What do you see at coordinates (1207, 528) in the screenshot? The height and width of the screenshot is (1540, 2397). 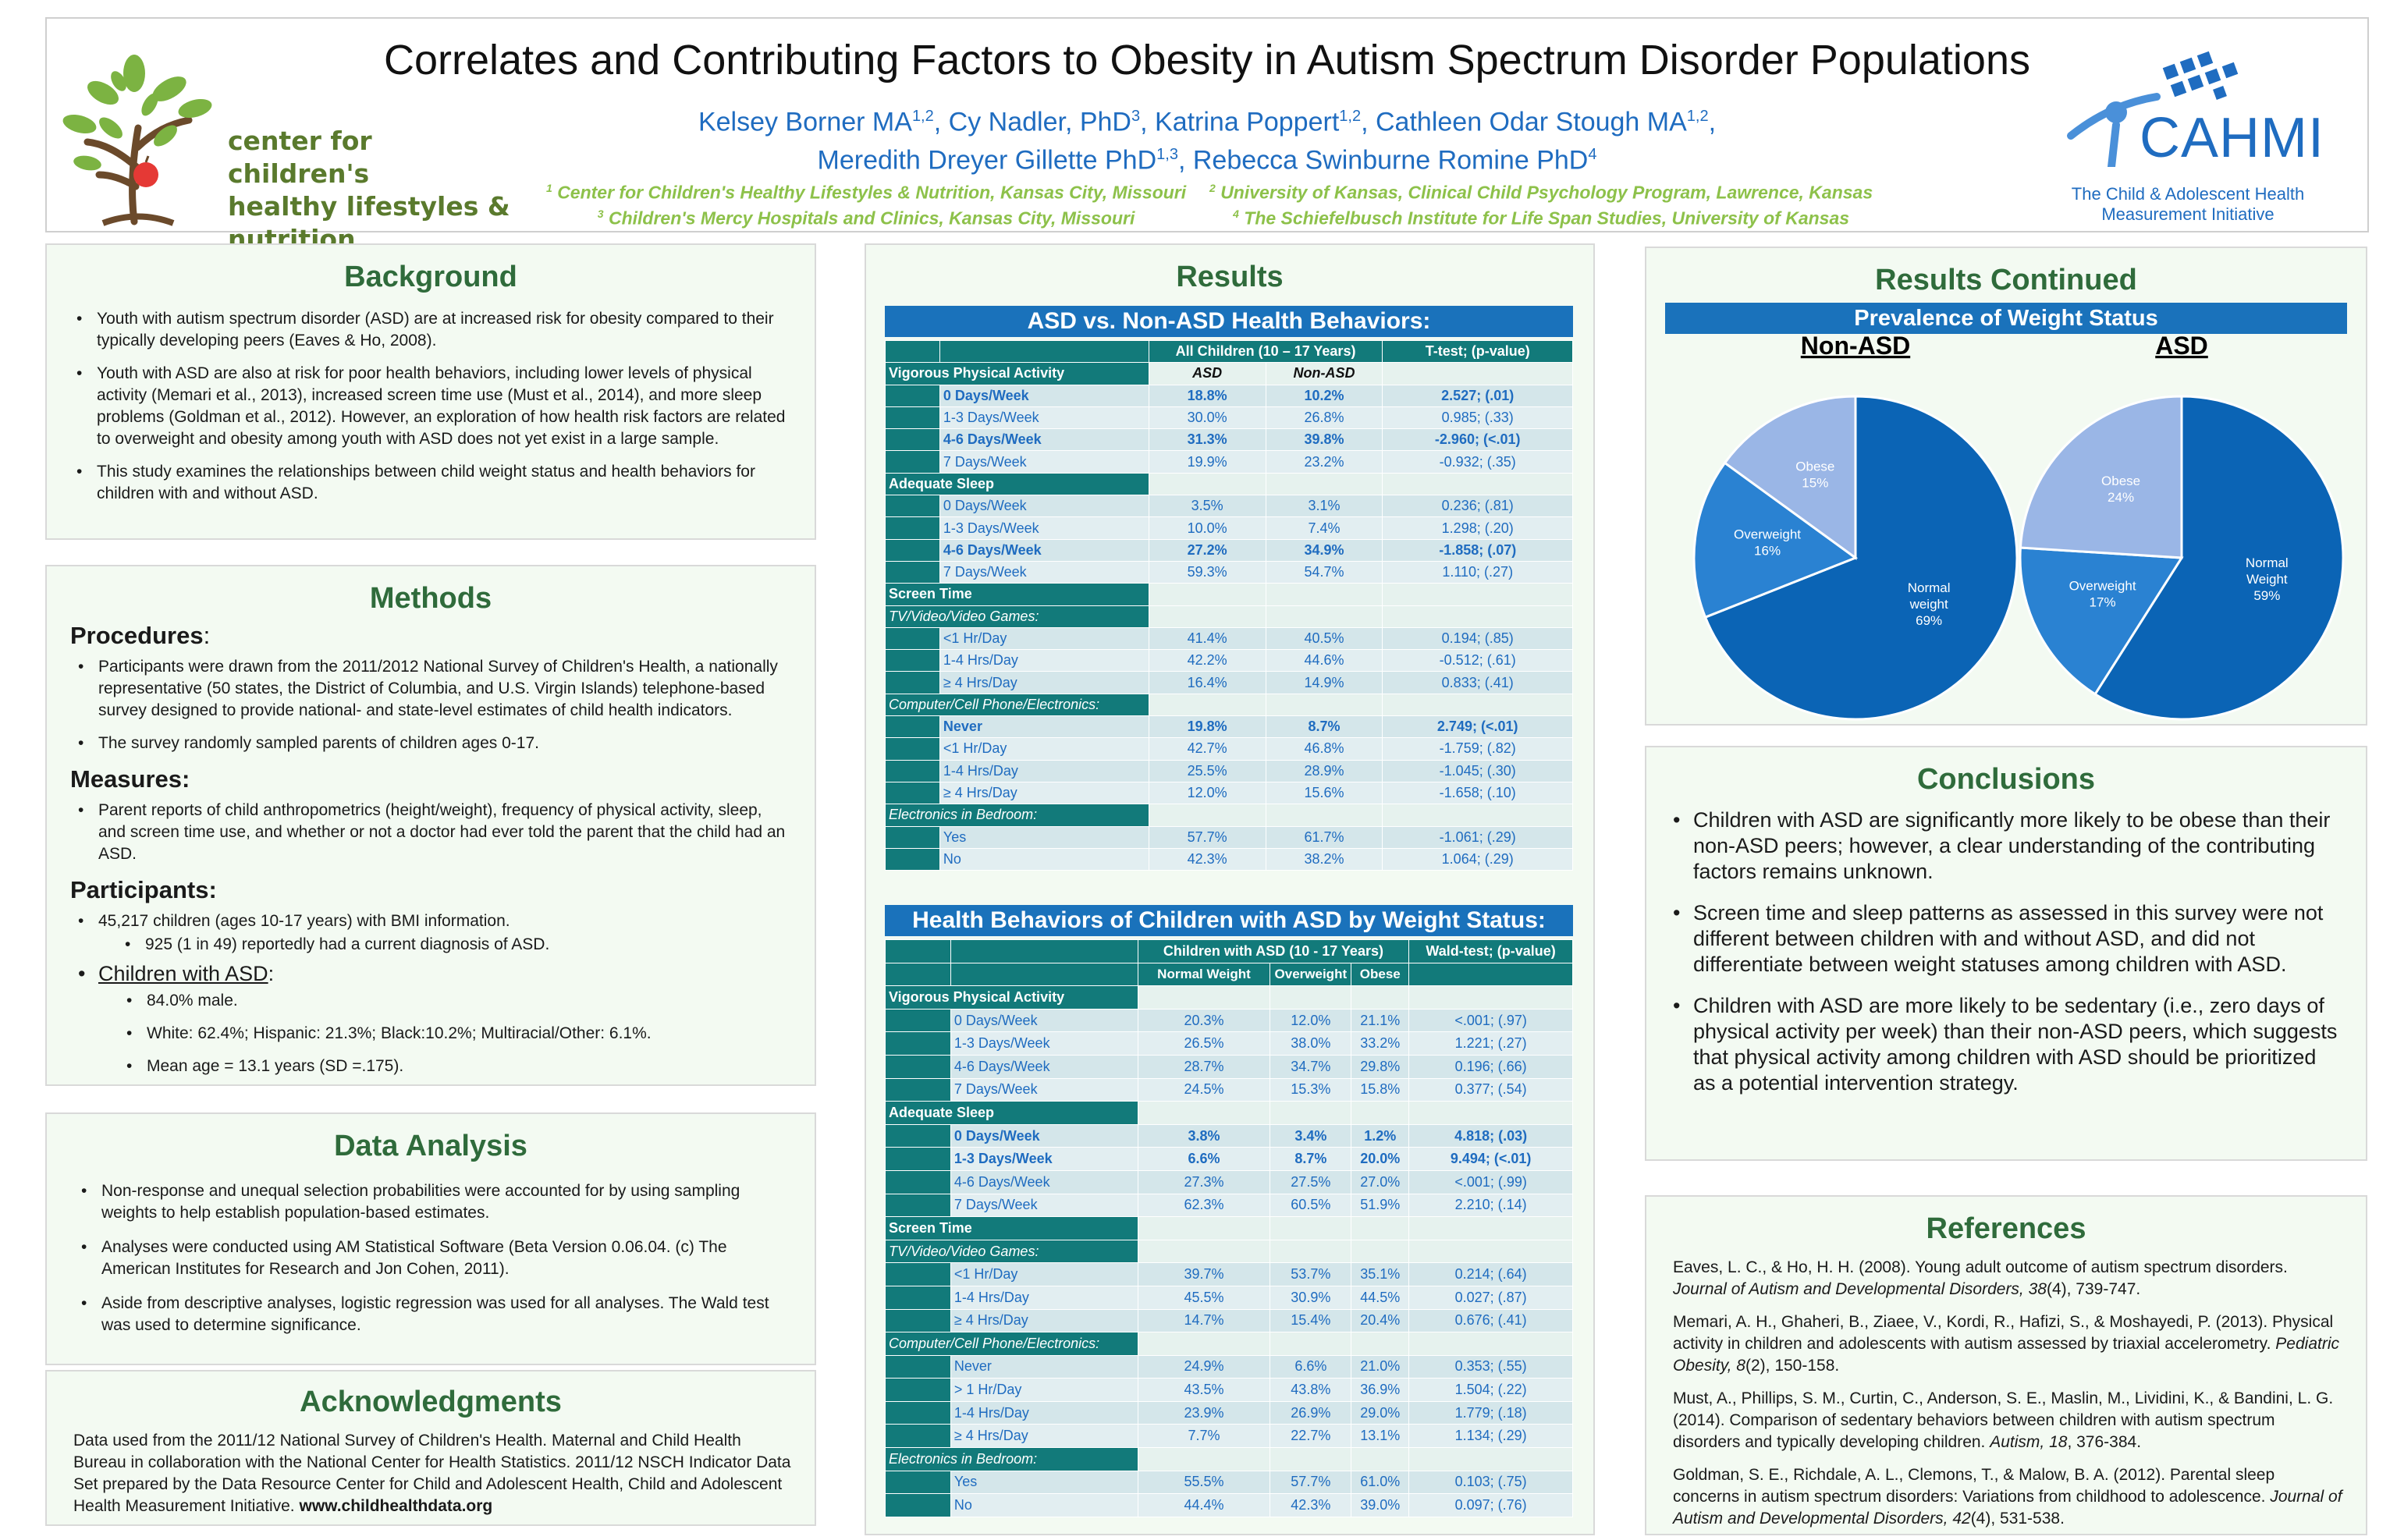 I see `data-cell: 10.0%` at bounding box center [1207, 528].